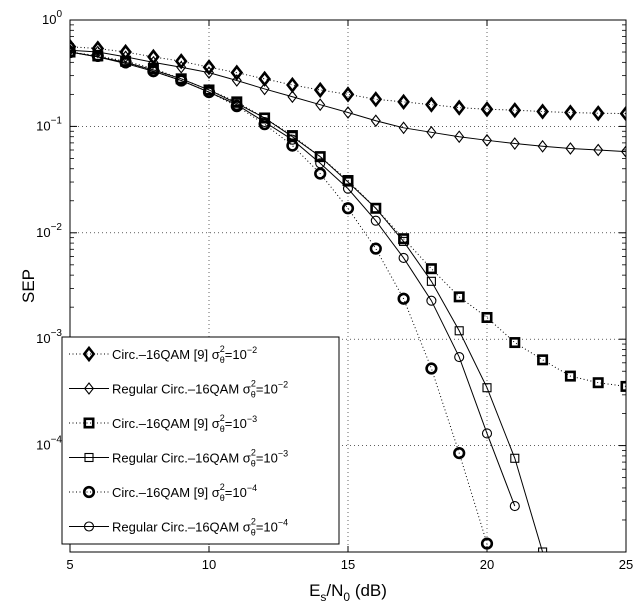  I want to click on y-tick-label: 10⁻², so click(49, 231).